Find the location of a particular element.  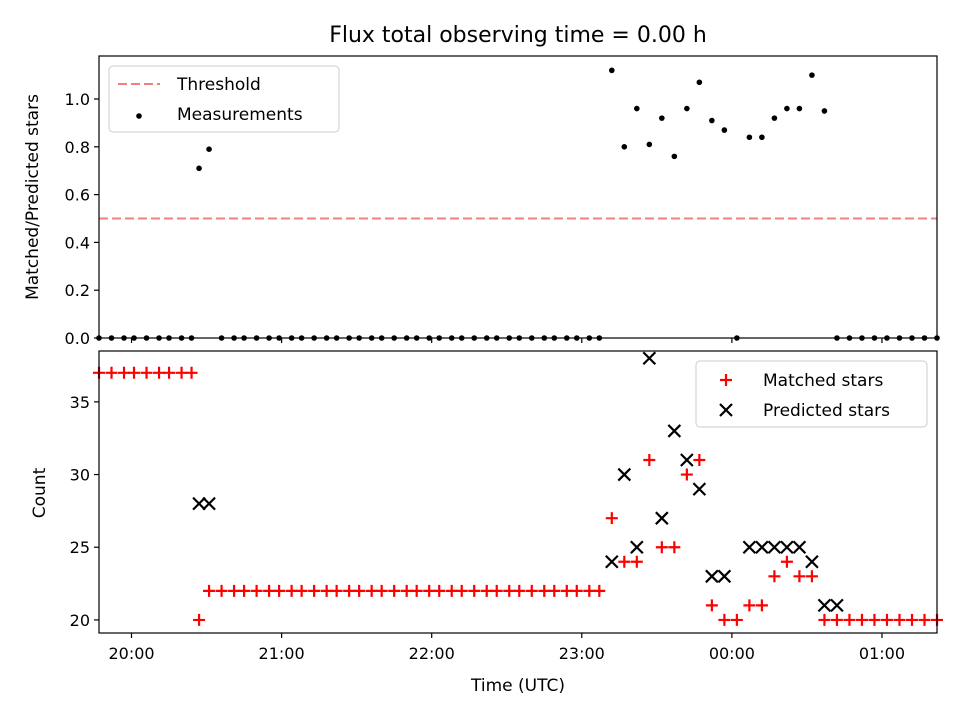

y-tick-label: 0.8 is located at coordinates (77, 147).